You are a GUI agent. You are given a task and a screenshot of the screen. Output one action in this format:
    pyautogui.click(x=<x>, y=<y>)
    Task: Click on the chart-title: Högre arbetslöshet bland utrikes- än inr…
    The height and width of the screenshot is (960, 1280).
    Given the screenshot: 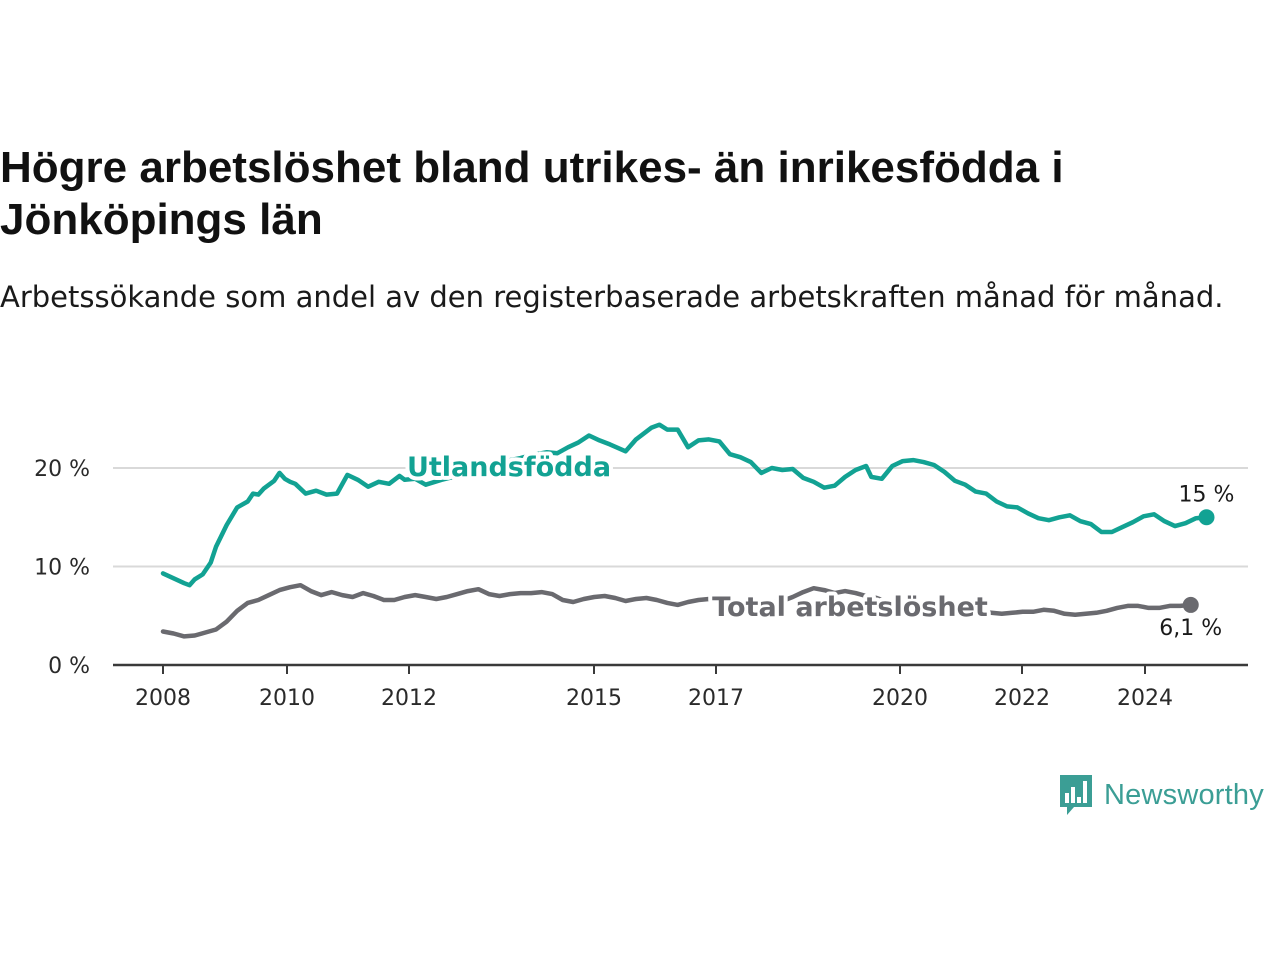 What is the action you would take?
    pyautogui.click(x=532, y=193)
    